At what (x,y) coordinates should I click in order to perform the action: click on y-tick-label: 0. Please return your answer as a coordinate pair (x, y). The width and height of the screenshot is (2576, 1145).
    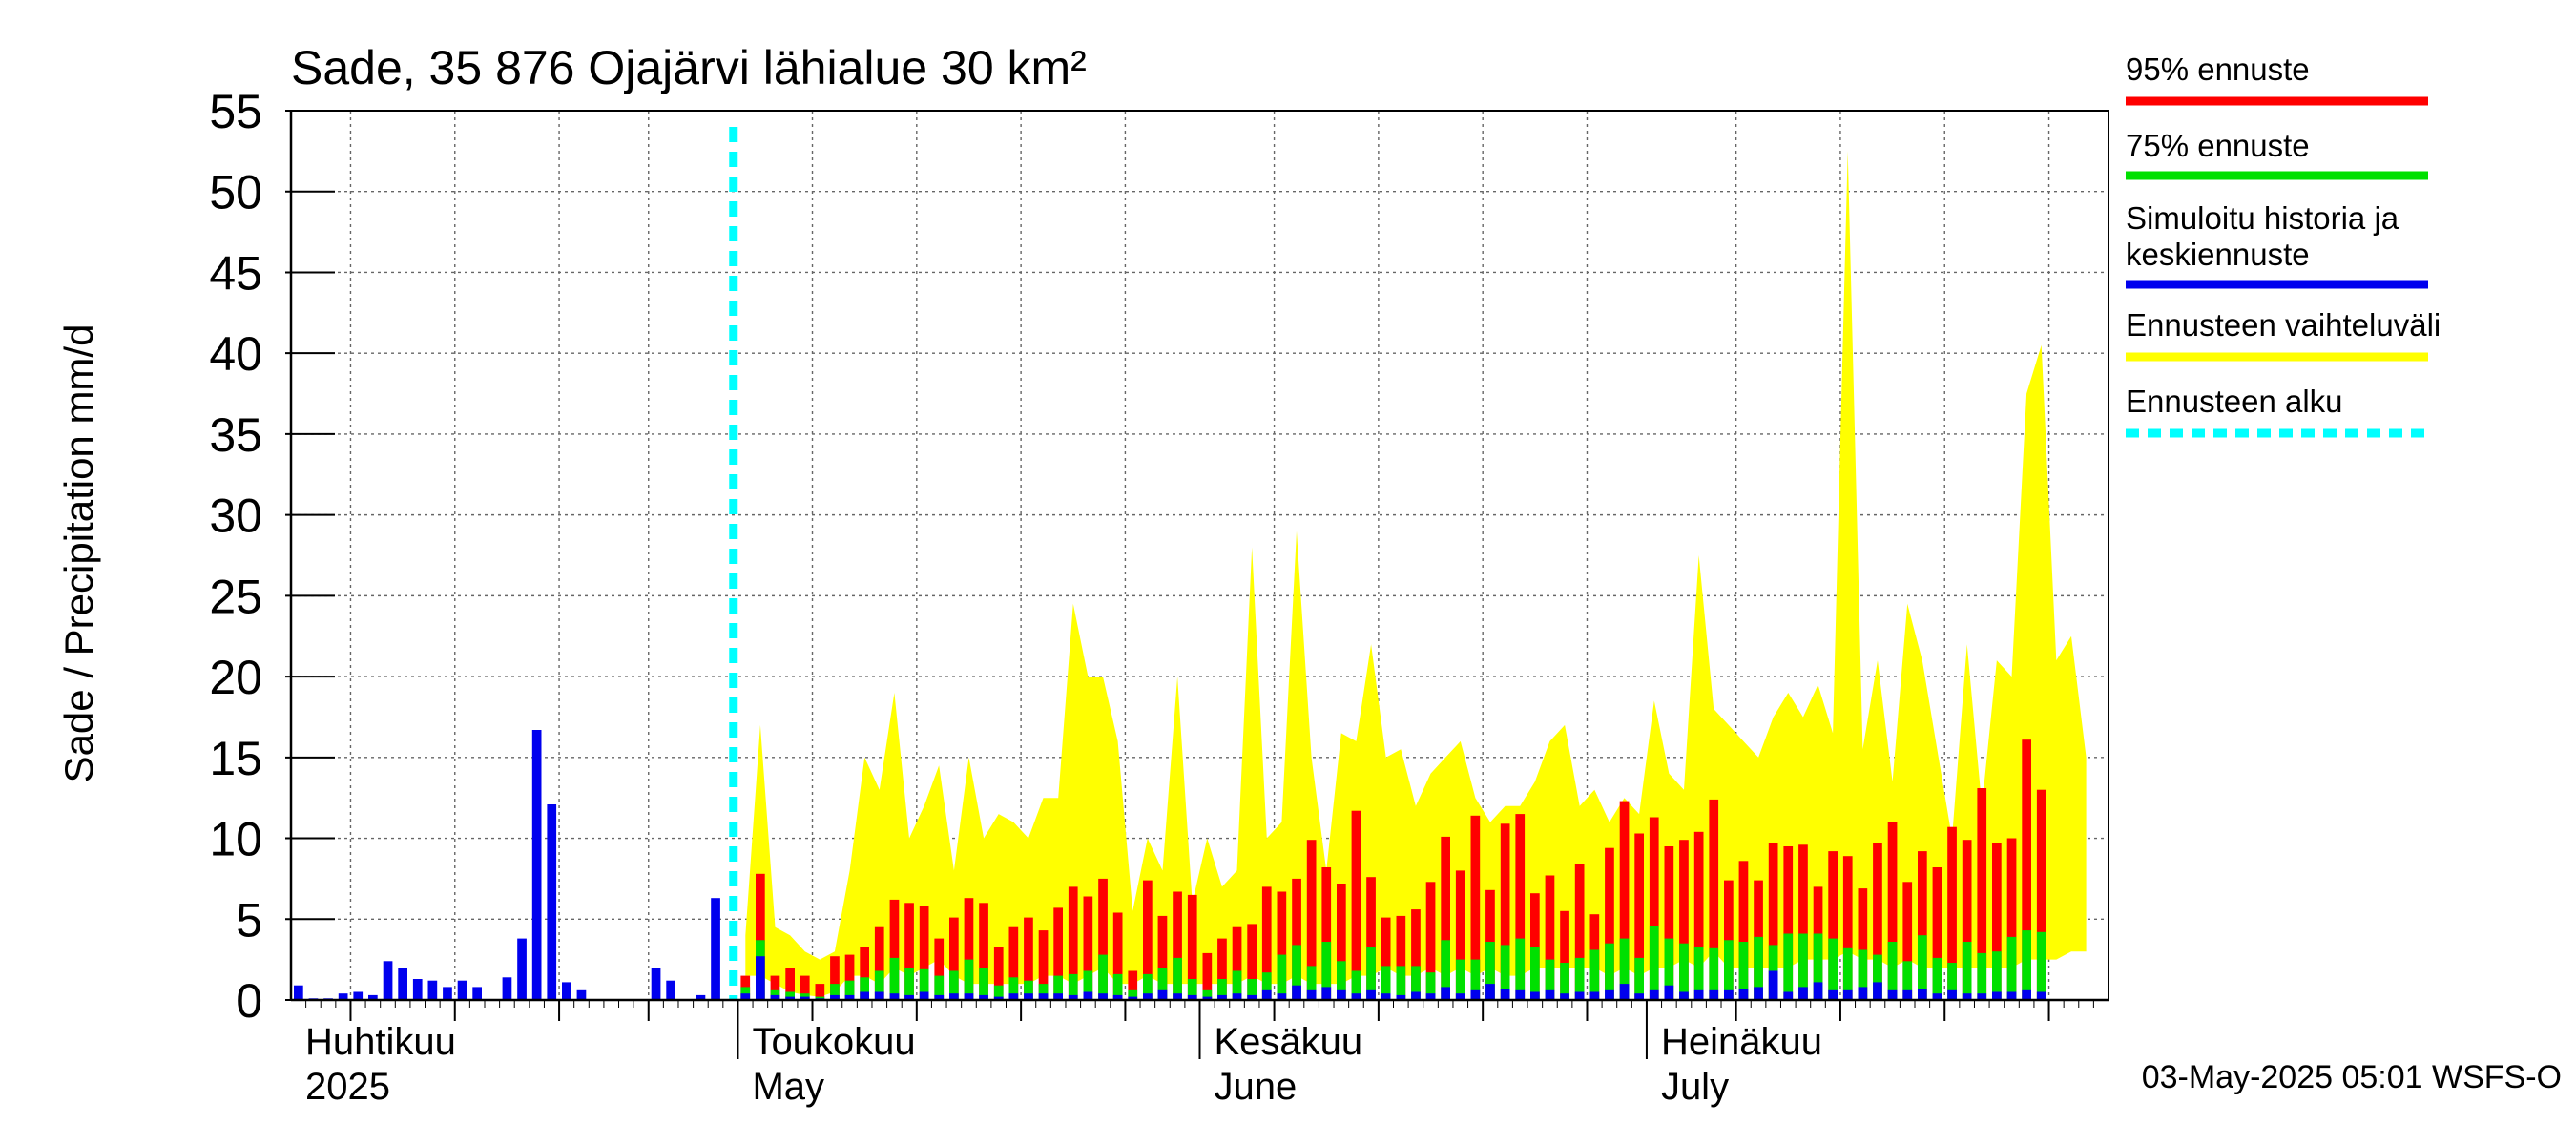
    Looking at the image, I should click on (249, 1001).